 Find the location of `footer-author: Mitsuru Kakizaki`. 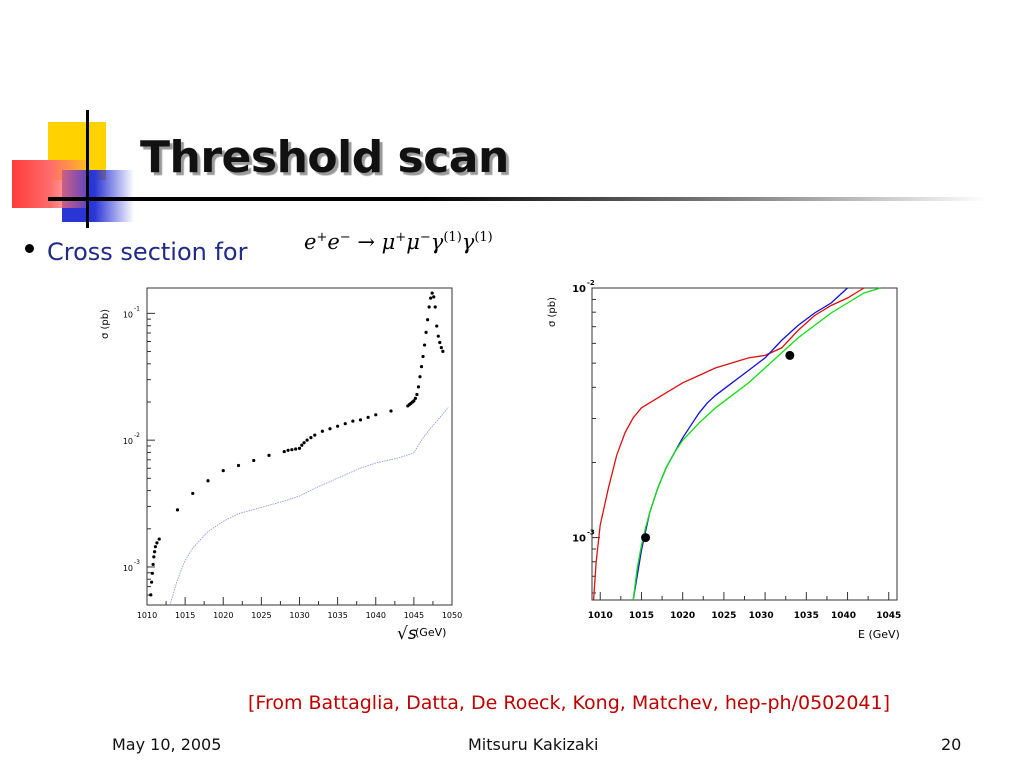

footer-author: Mitsuru Kakizaki is located at coordinates (533, 744).